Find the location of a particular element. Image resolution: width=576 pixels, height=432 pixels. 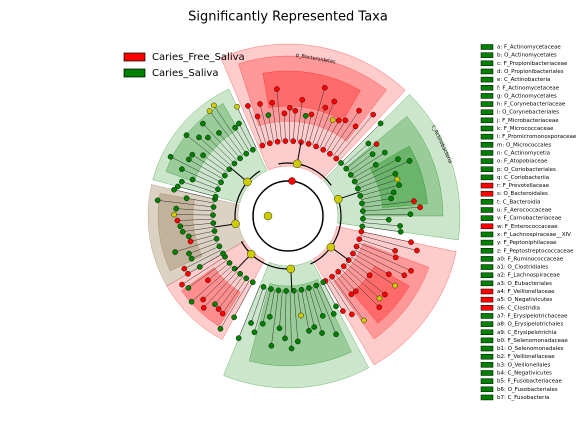

legend-label: Caries_Saliva is located at coordinates (185, 73).